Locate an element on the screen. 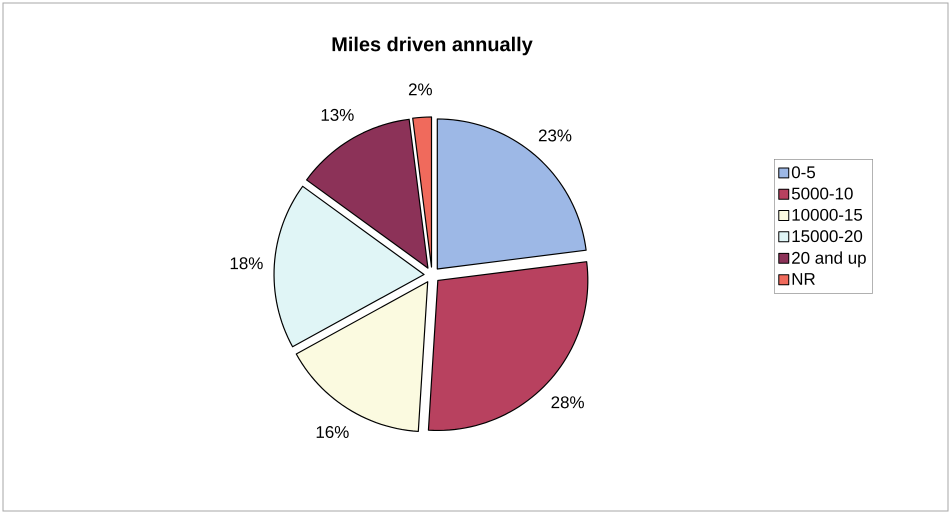 The width and height of the screenshot is (951, 514). data-label: 18% is located at coordinates (246, 263).